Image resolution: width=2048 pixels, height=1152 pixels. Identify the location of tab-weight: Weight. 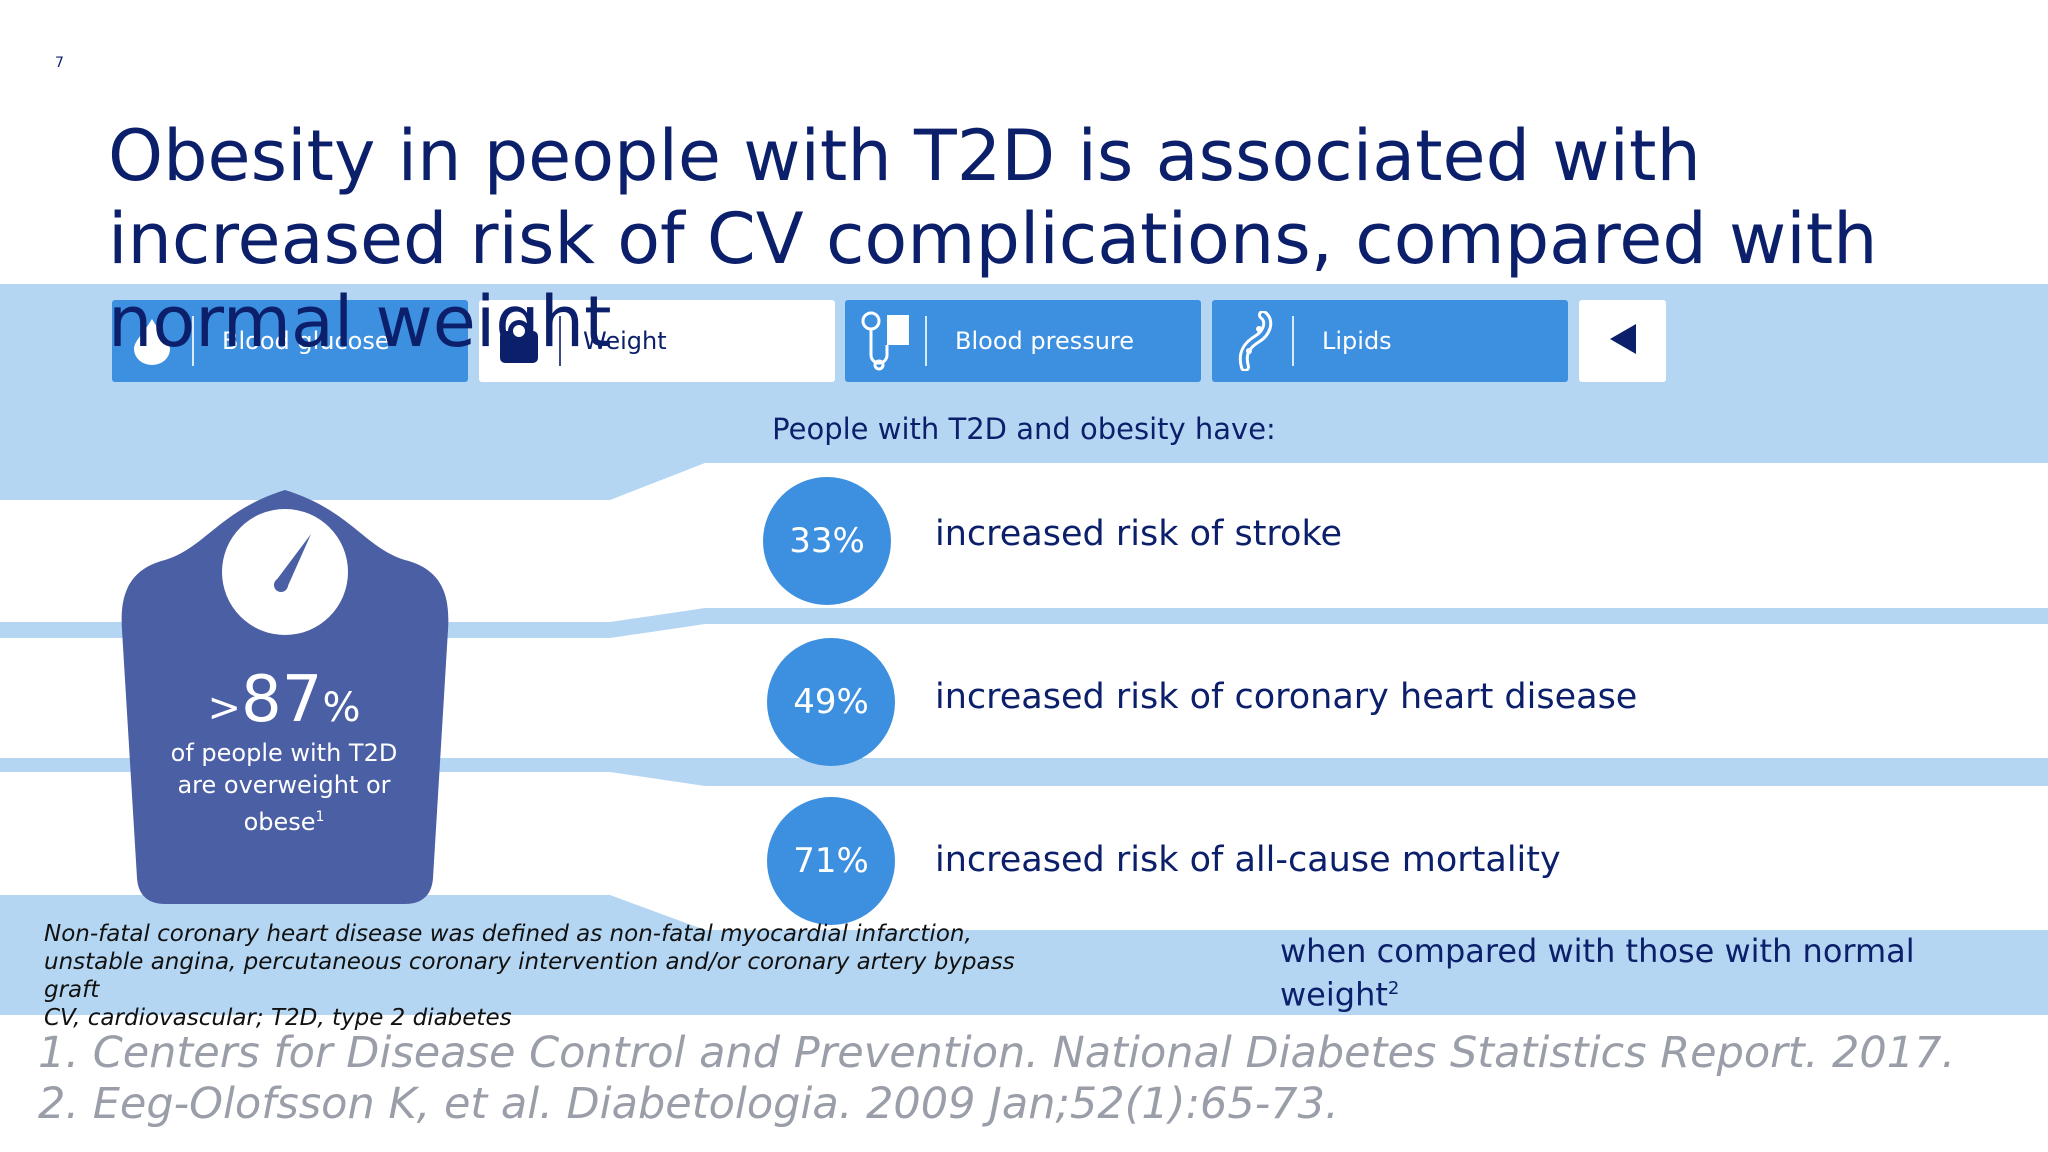
(657, 341).